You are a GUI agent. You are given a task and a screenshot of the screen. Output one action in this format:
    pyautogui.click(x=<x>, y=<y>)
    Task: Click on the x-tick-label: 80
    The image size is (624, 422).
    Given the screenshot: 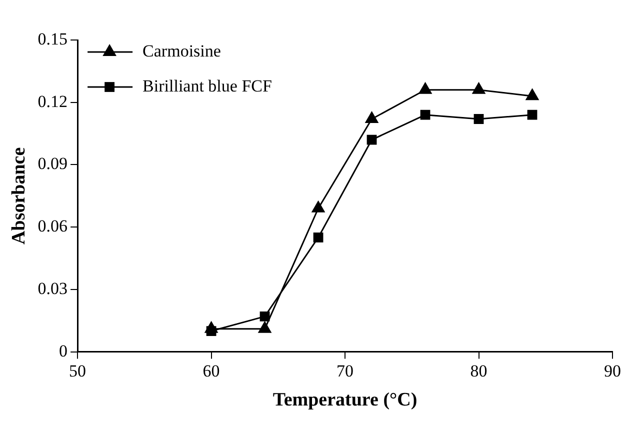 What is the action you would take?
    pyautogui.click(x=479, y=370)
    